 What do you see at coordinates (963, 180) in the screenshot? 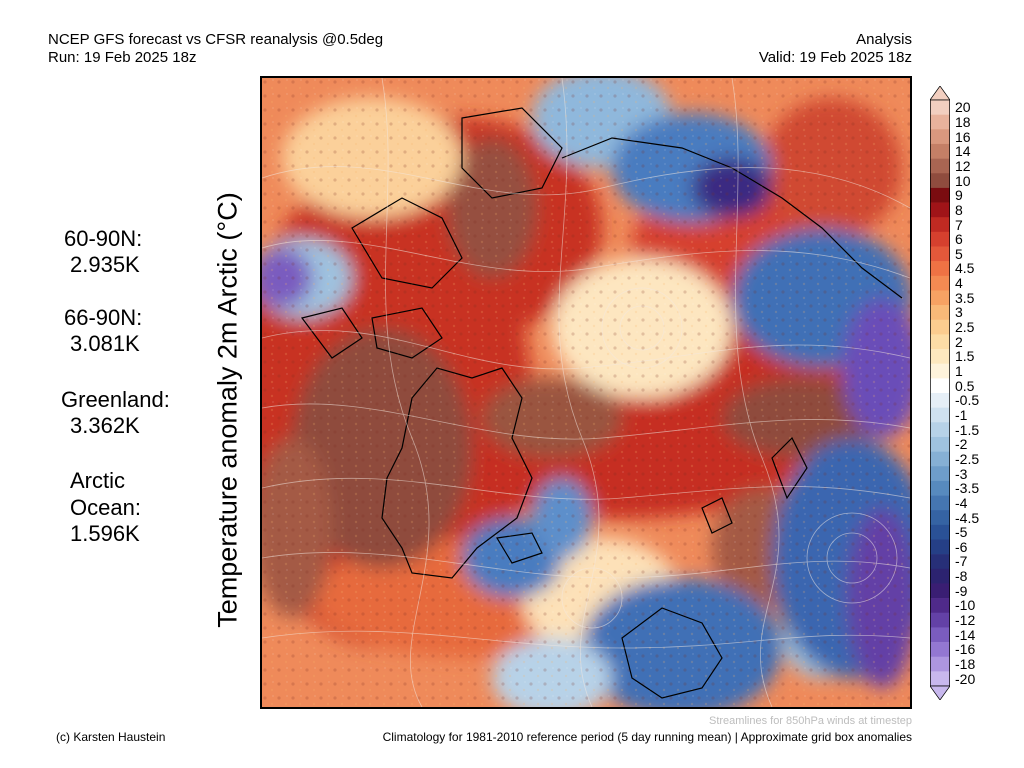
I see `colorbar-tick-label: 10` at bounding box center [963, 180].